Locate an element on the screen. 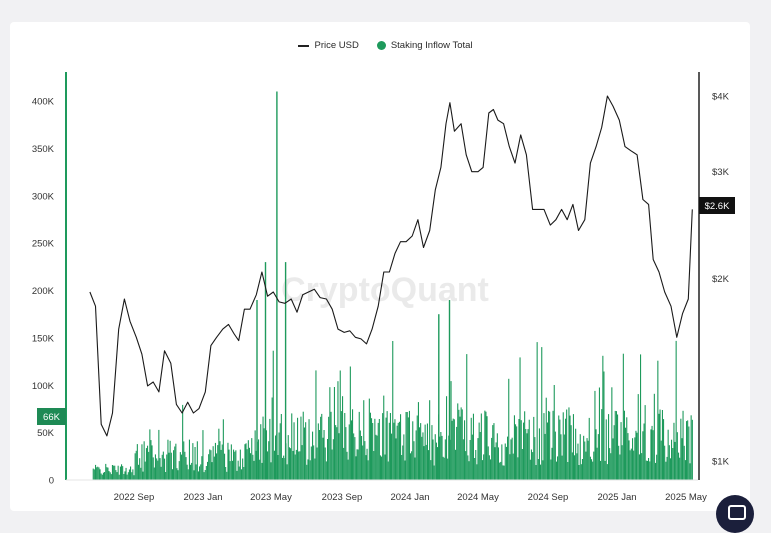  x-tick-label: 2024 Jan is located at coordinates (409, 497).